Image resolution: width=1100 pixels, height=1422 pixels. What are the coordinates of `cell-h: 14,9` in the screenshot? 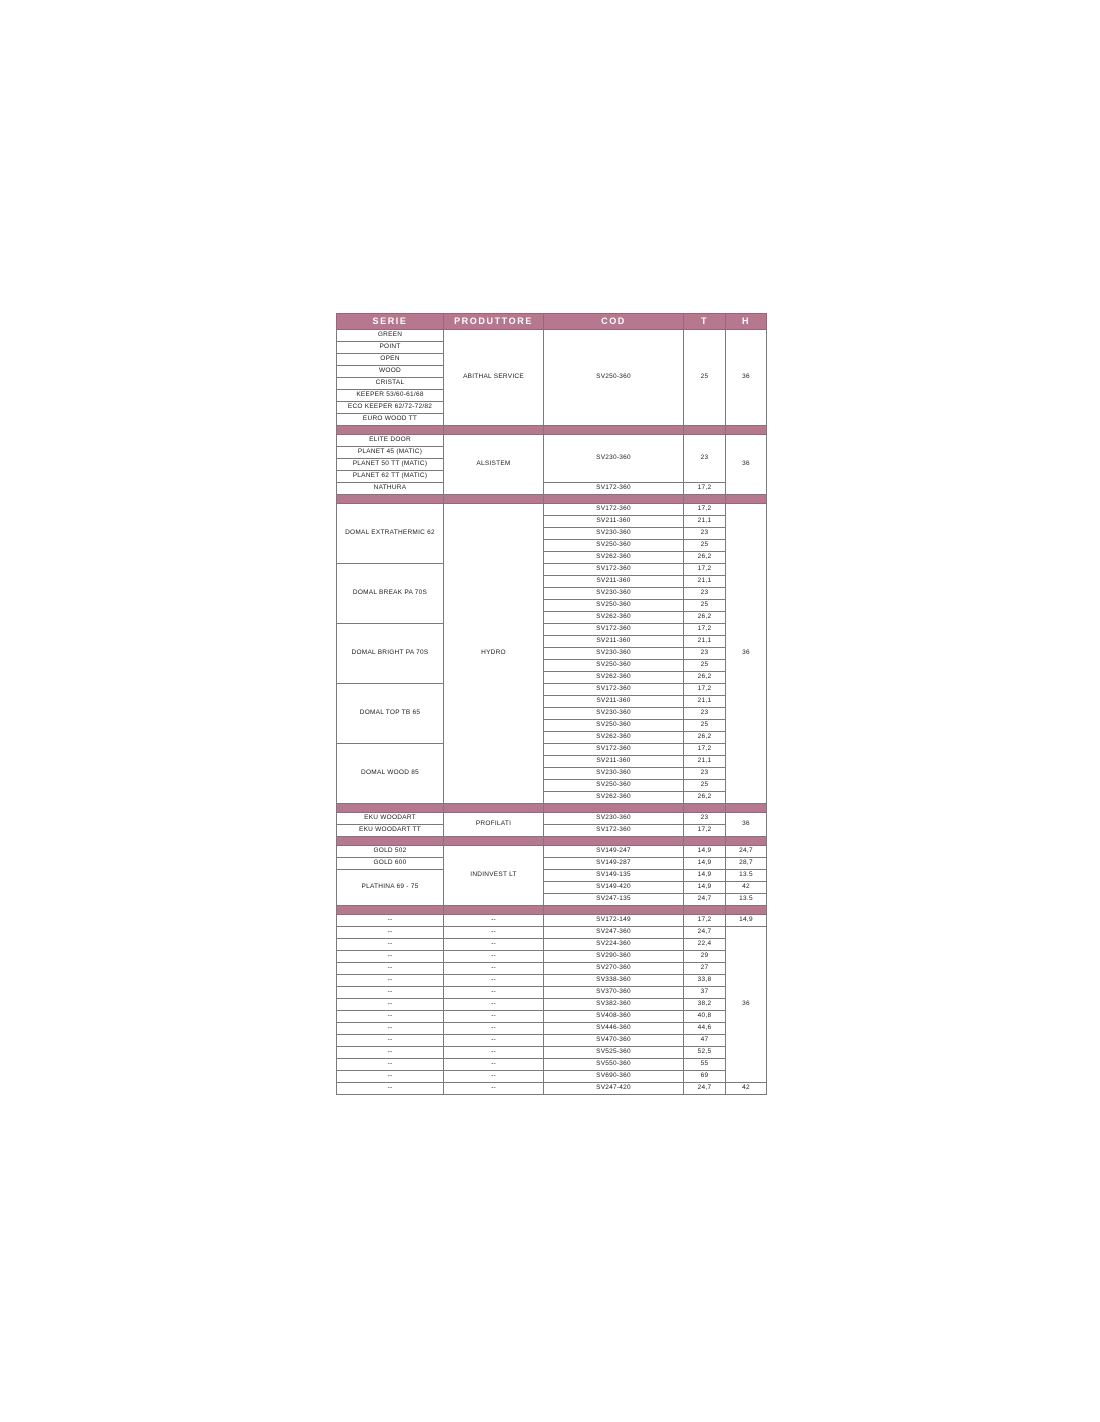 It's located at (746, 920).